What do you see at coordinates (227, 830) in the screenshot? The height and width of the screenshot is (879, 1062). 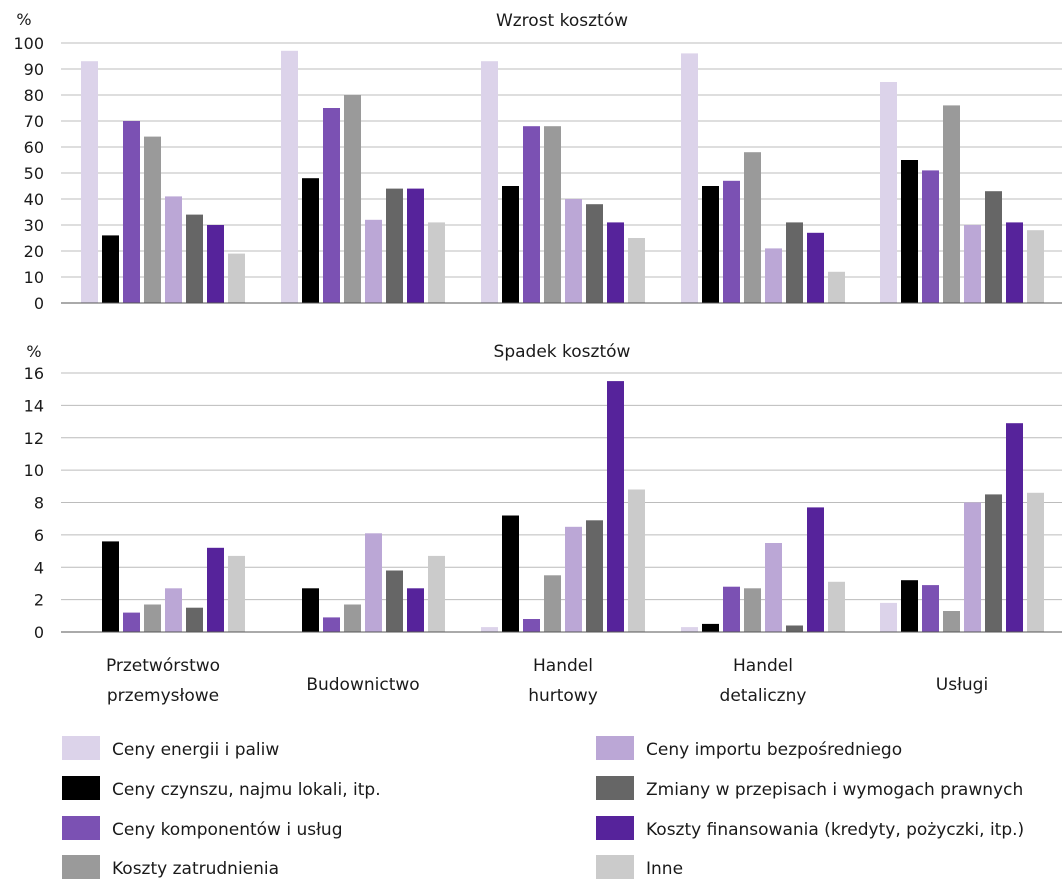 I see `legend-label: Ceny komponentów i usług` at bounding box center [227, 830].